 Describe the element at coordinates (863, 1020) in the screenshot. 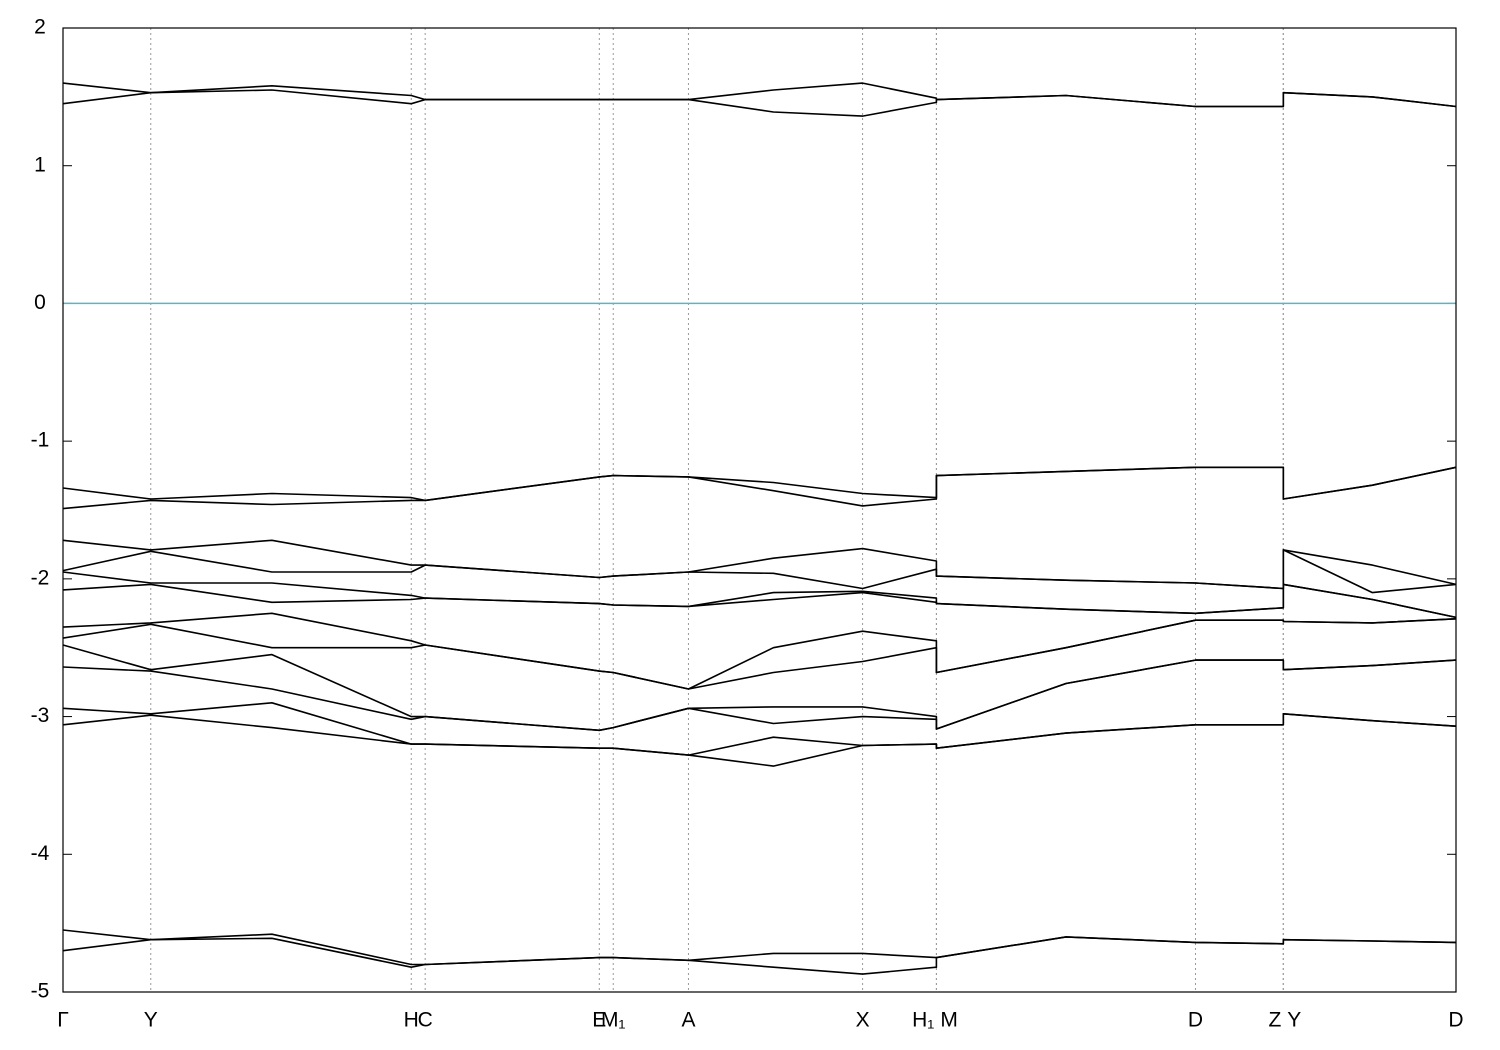

I see `x-tick-label: X` at that location.